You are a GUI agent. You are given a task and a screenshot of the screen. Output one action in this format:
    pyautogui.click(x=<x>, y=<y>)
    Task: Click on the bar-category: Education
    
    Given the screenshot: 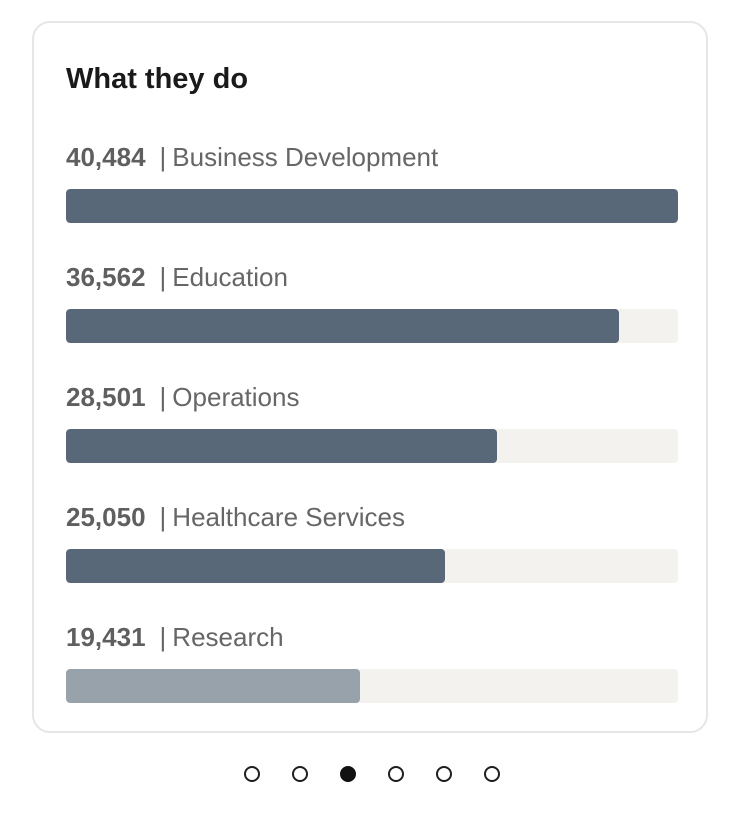 What is the action you would take?
    pyautogui.click(x=230, y=277)
    